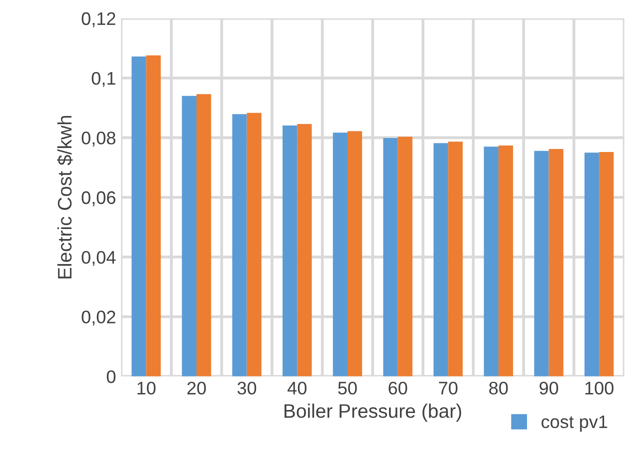 The height and width of the screenshot is (459, 637). I want to click on y-tick-label: 0,1, so click(104, 79).